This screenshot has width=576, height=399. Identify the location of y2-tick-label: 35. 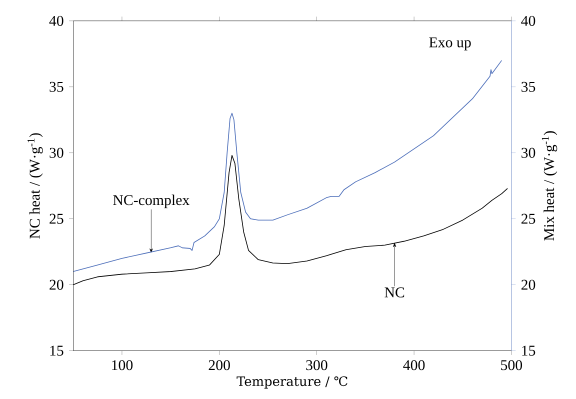
(529, 87).